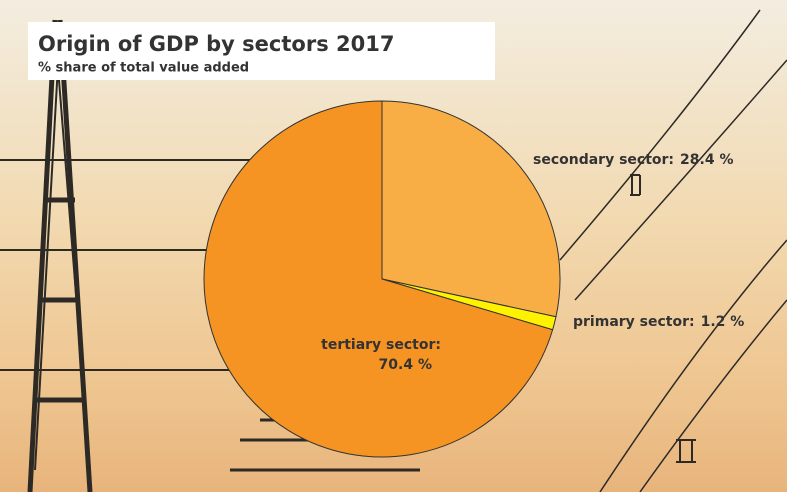 The image size is (787, 492). I want to click on value-label: 70.4 %, so click(405, 365).